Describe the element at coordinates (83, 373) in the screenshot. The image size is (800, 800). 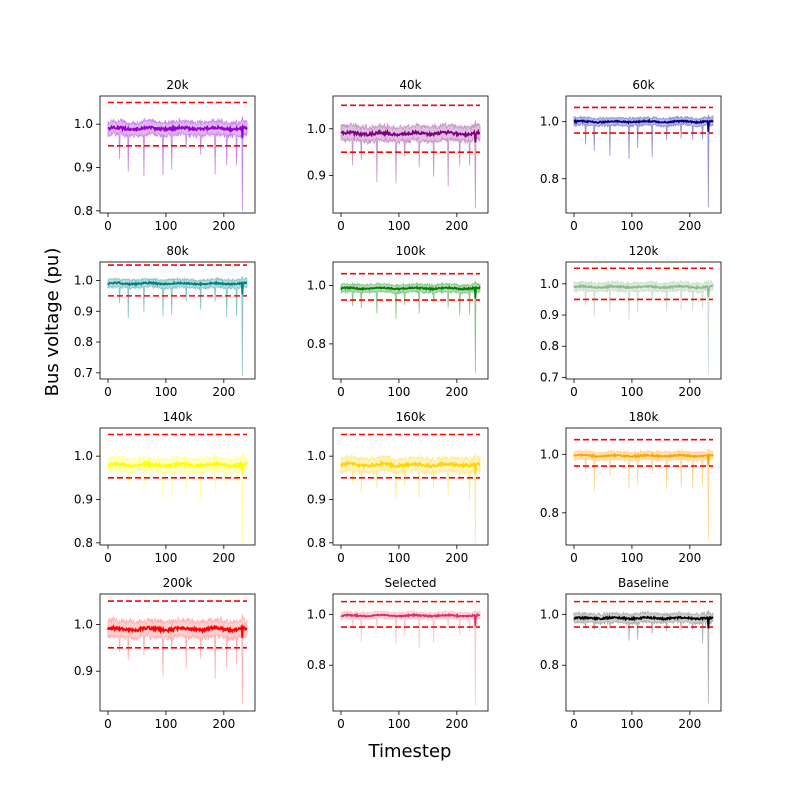
I see `y-tick-label: 0.7` at that location.